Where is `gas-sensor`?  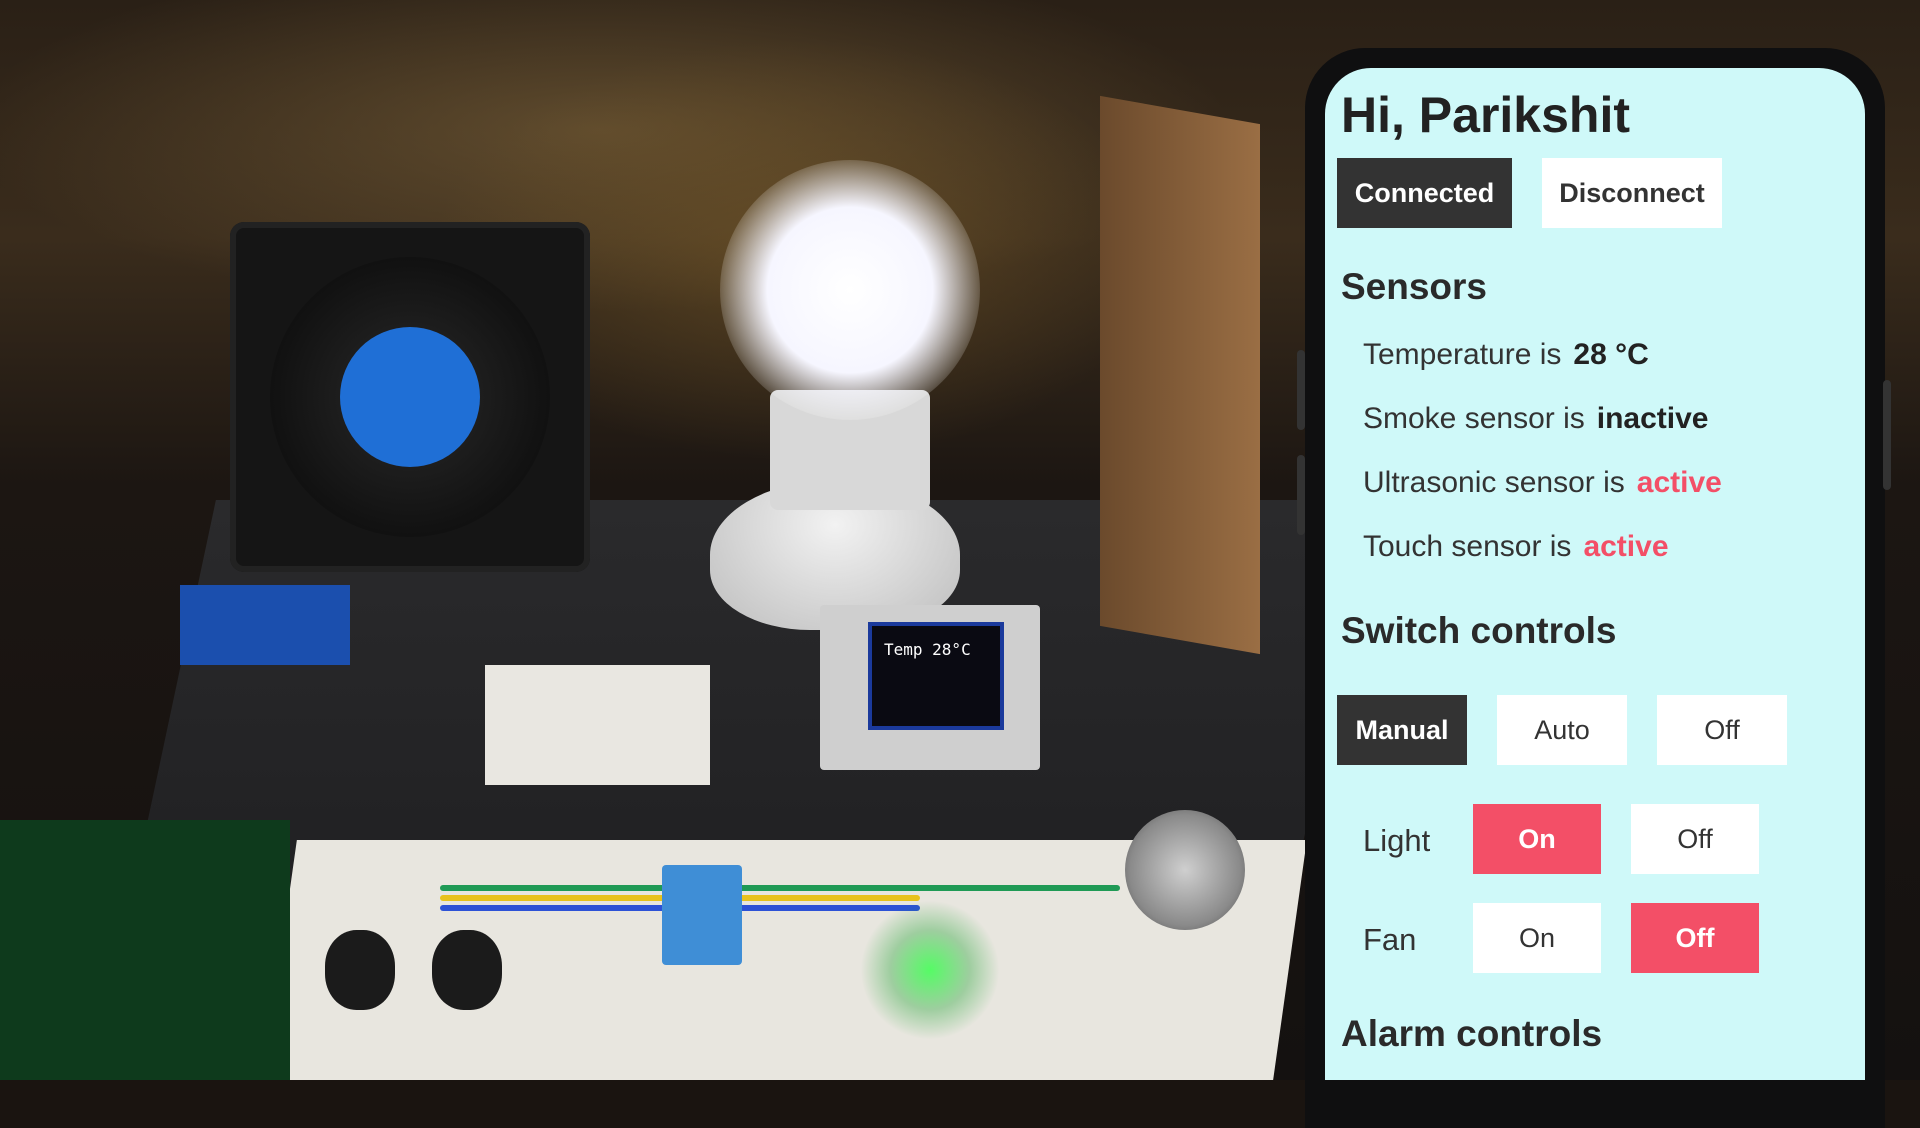 gas-sensor is located at coordinates (1185, 870).